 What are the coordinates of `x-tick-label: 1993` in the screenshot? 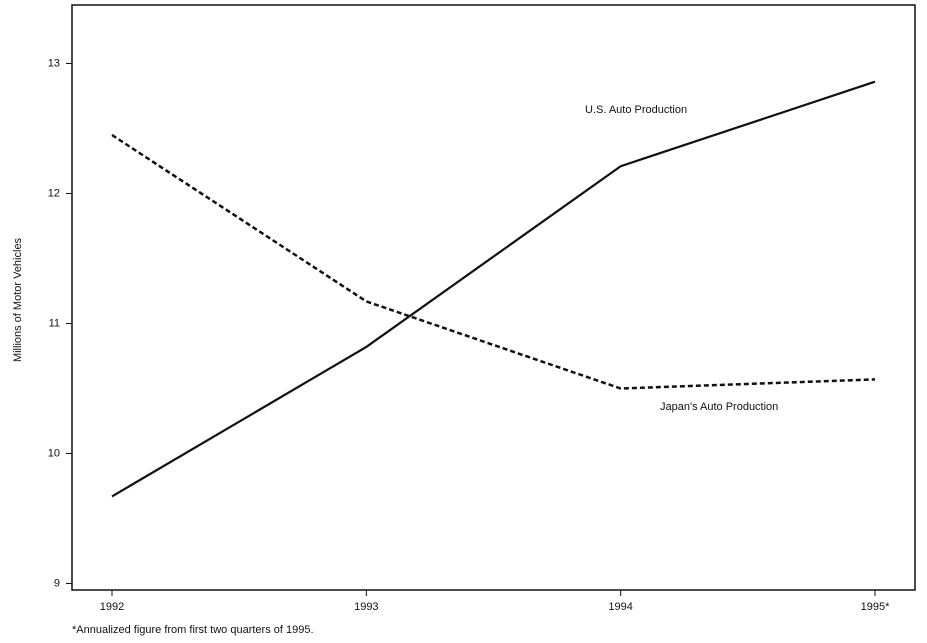 It's located at (366, 607).